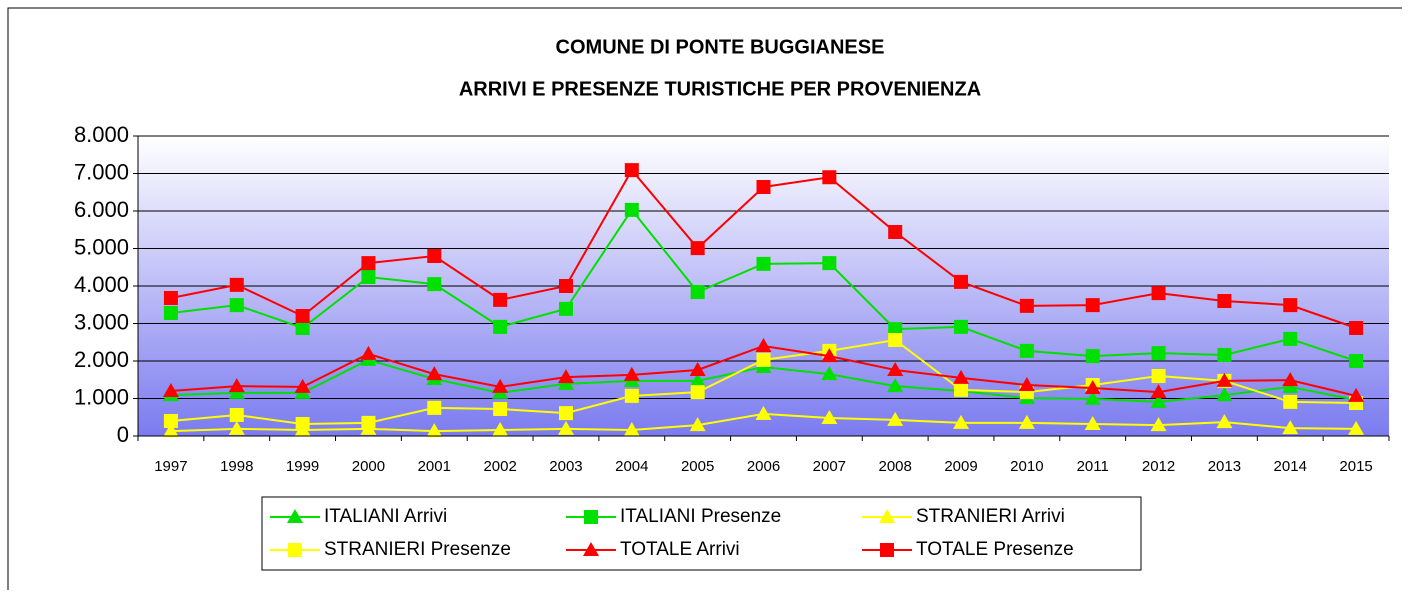 This screenshot has width=1410, height=593. I want to click on x-tick-label: 1998, so click(236, 466).